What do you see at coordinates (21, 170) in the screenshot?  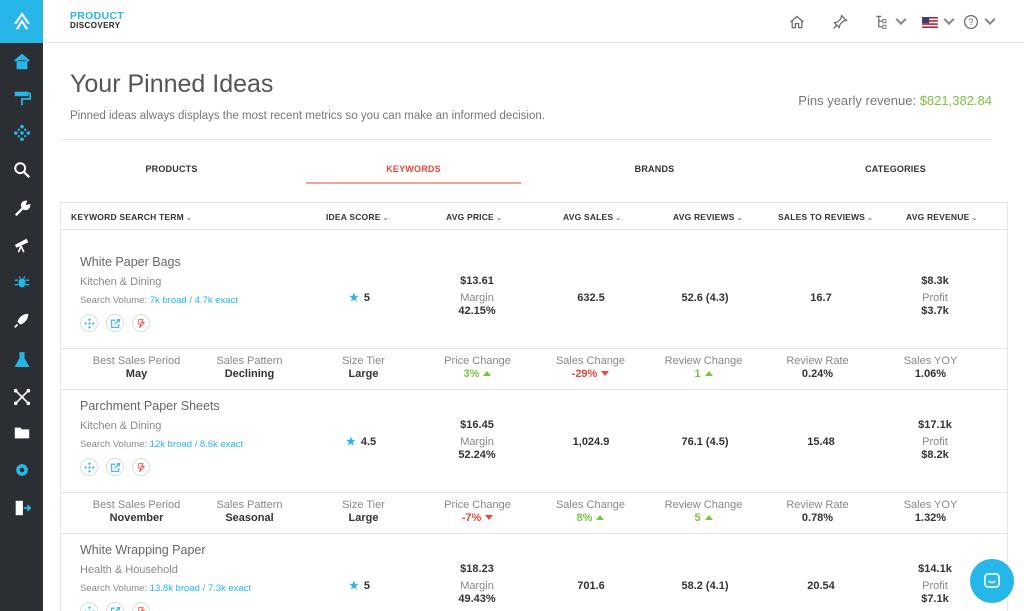 I see `search-icon` at bounding box center [21, 170].